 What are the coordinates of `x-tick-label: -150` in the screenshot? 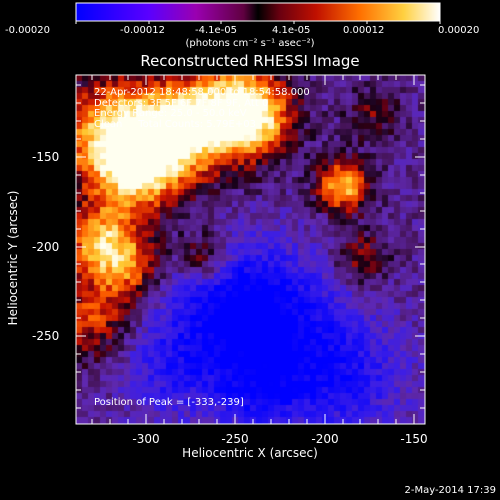 It's located at (414, 439).